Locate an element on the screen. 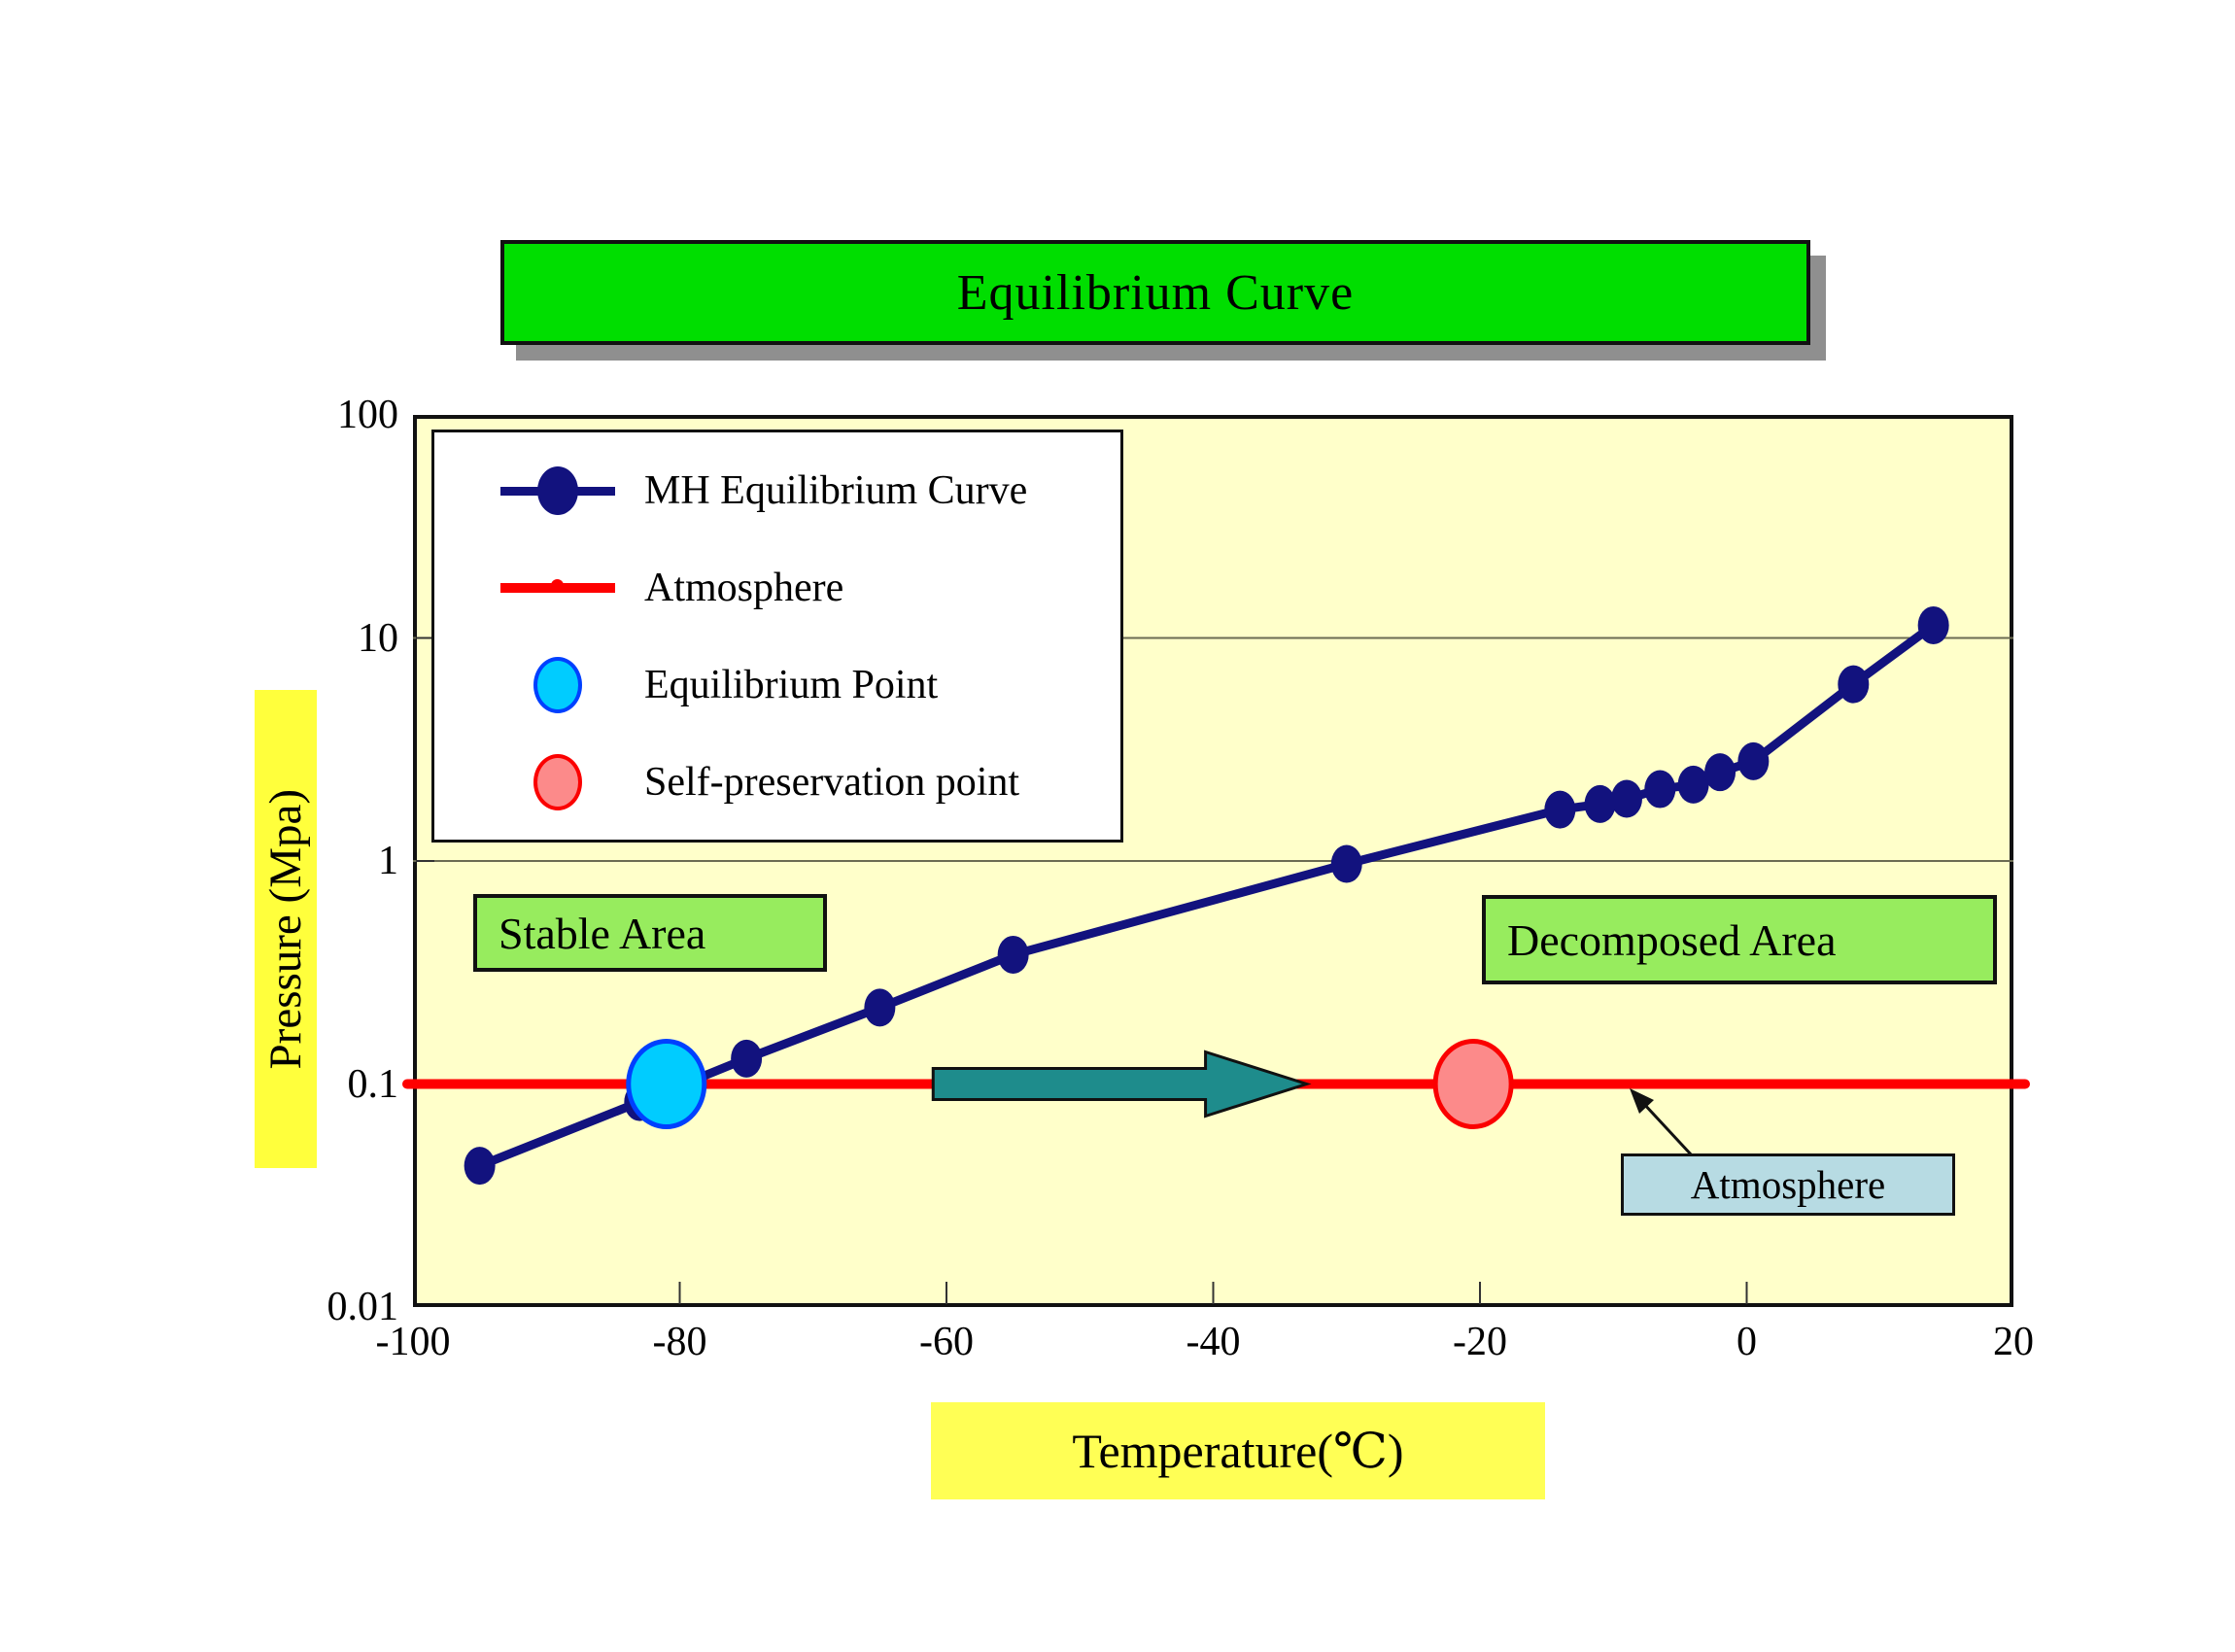  pink-circle-icon is located at coordinates (557, 782).